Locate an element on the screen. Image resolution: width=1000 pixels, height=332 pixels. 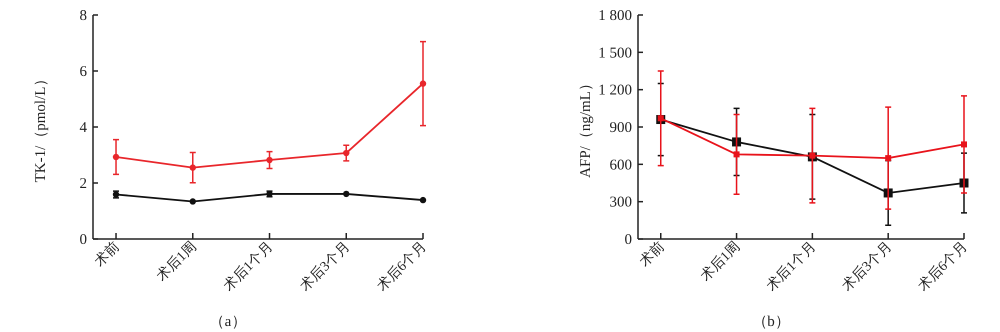
y-axis-title: AFP/（ng/mL） is located at coordinates (586, 127).